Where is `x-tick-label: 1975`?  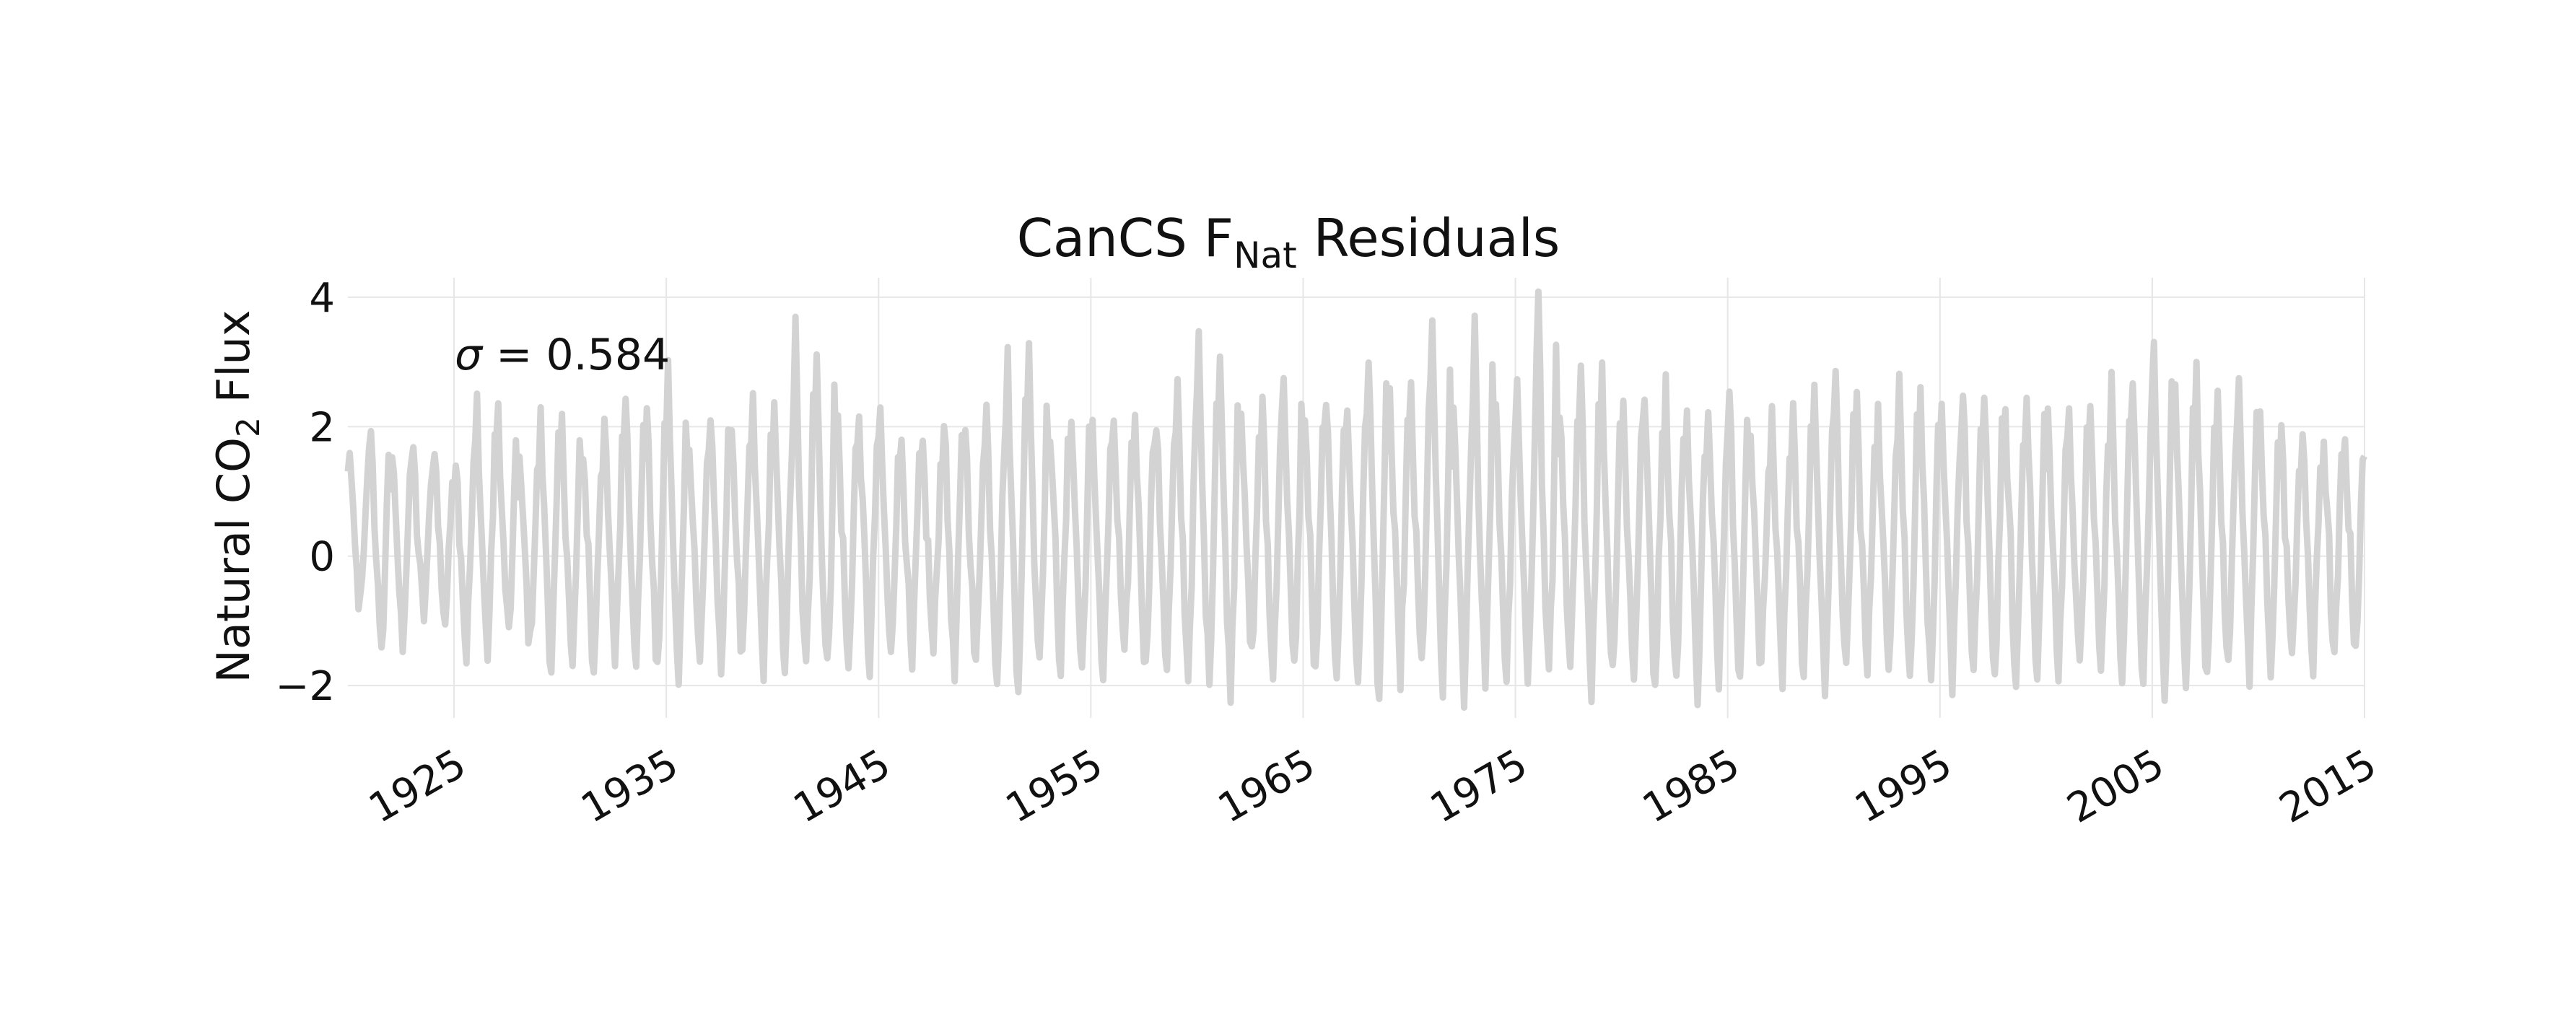 x-tick-label: 1975 is located at coordinates (1479, 786).